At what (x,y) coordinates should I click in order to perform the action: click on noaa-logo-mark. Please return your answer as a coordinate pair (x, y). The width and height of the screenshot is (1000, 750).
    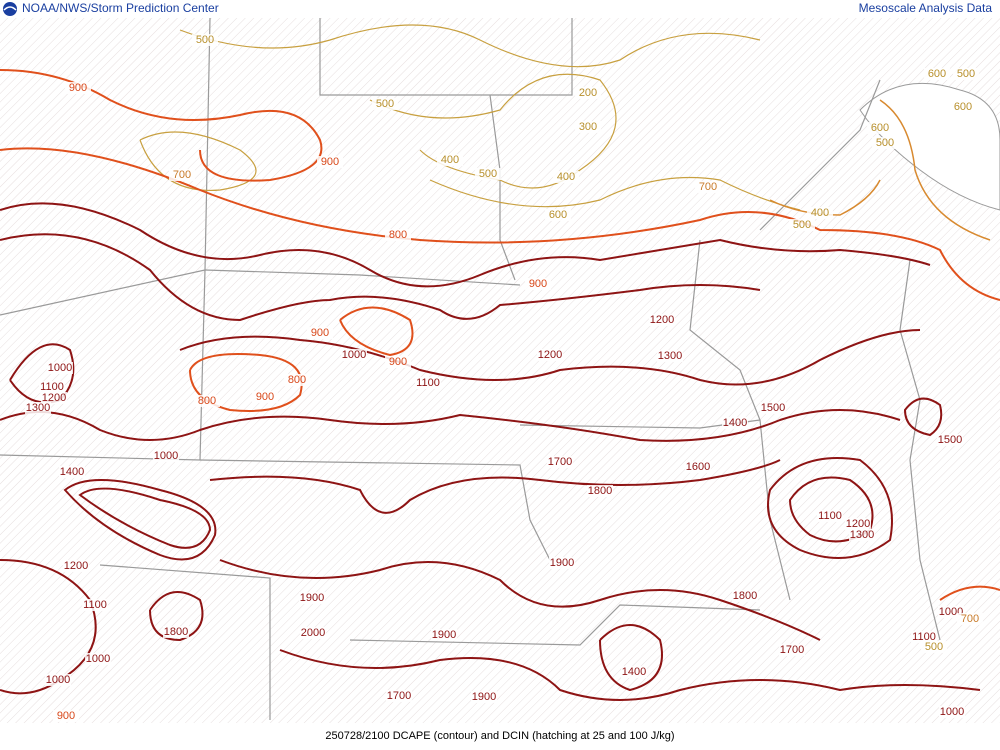
    Looking at the image, I should click on (10, 8).